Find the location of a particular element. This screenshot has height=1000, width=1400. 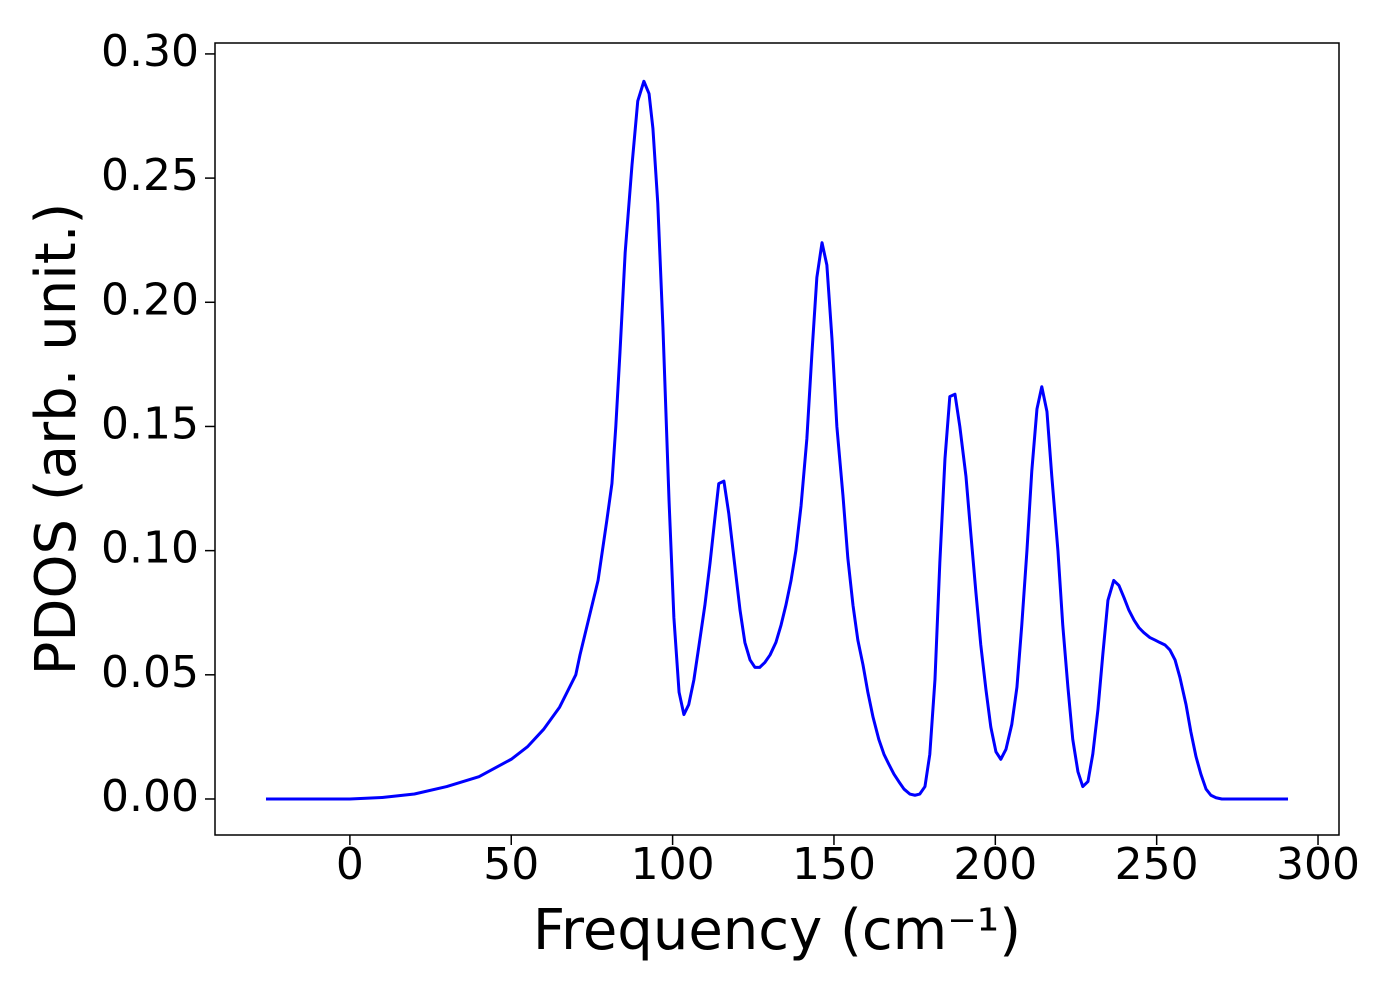

y-tick-label: 0.10 is located at coordinates (150, 548).